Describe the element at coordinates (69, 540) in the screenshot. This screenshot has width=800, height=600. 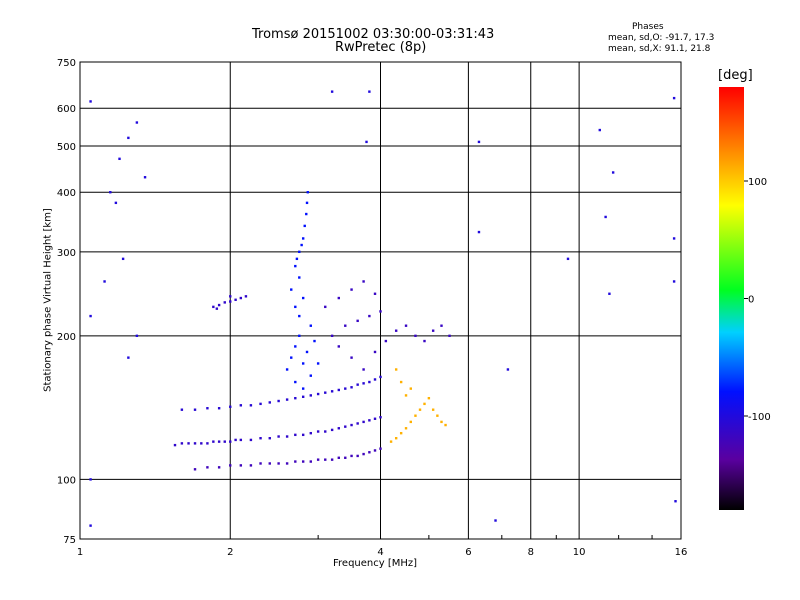
I see `y-tick-label: 75` at that location.